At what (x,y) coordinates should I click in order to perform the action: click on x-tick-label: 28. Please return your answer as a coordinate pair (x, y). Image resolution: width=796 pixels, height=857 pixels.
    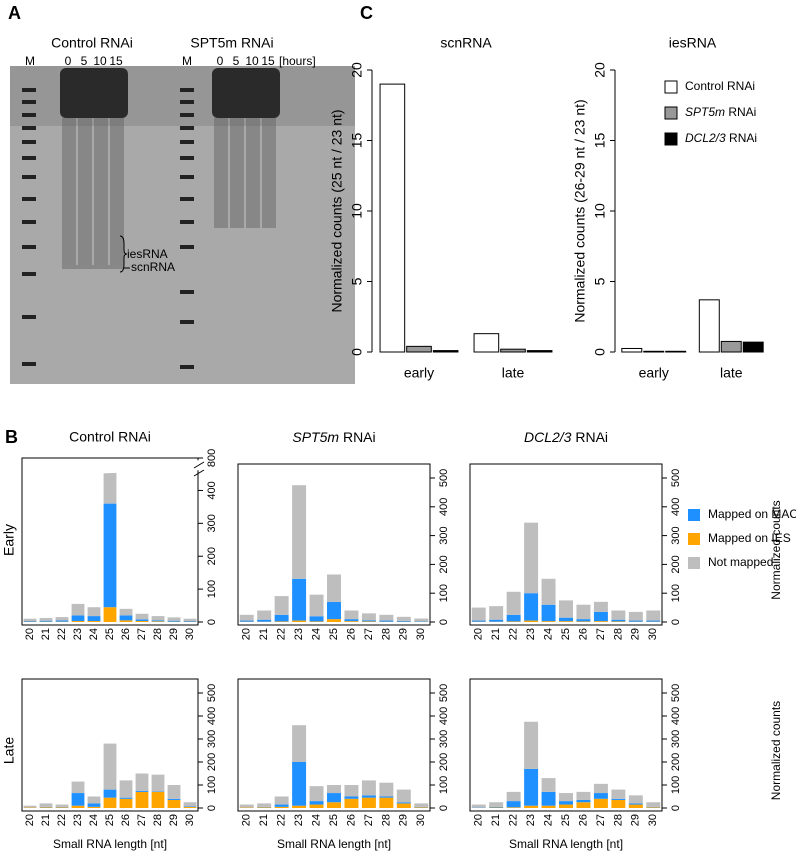
    Looking at the image, I should click on (386, 634).